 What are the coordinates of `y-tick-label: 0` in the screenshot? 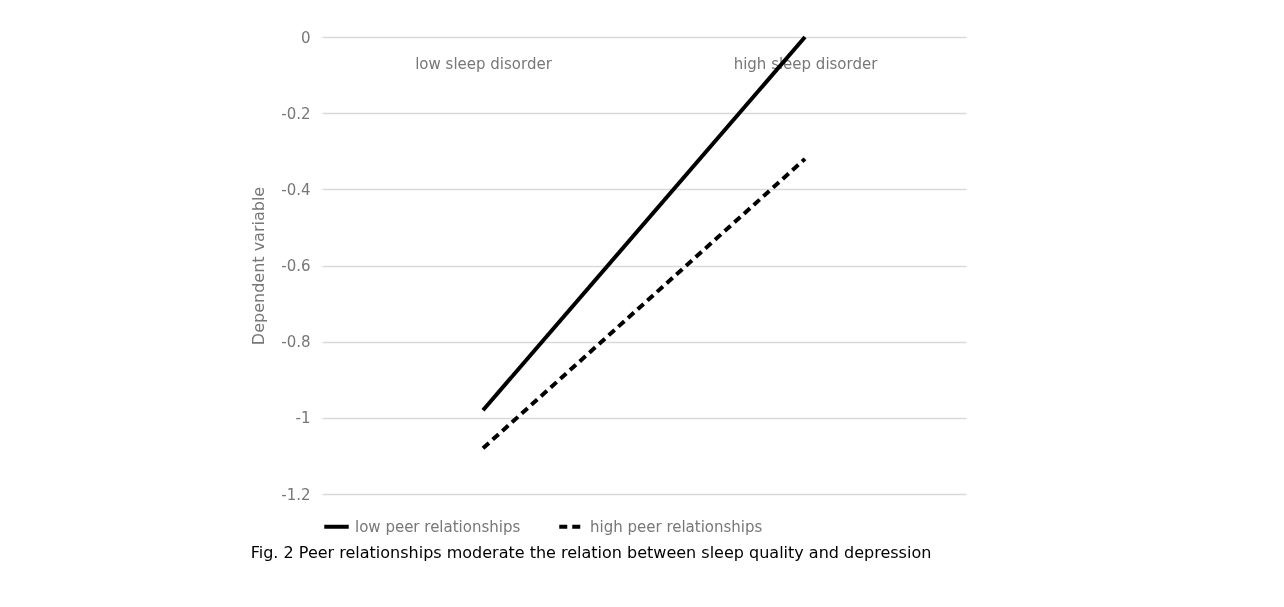 It's located at (305, 37).